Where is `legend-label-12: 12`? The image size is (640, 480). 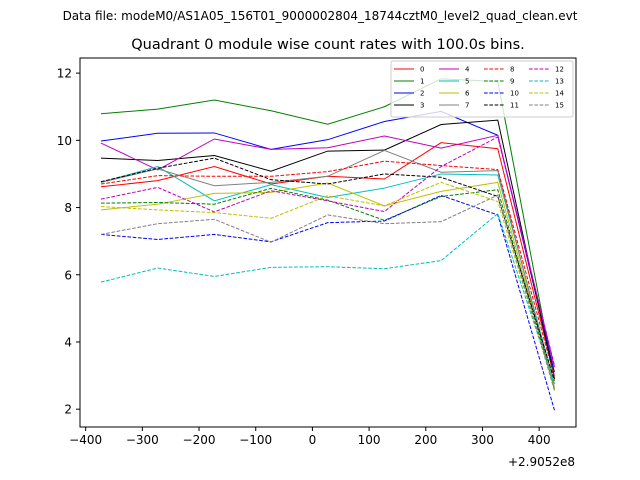
legend-label-12: 12 is located at coordinates (559, 70).